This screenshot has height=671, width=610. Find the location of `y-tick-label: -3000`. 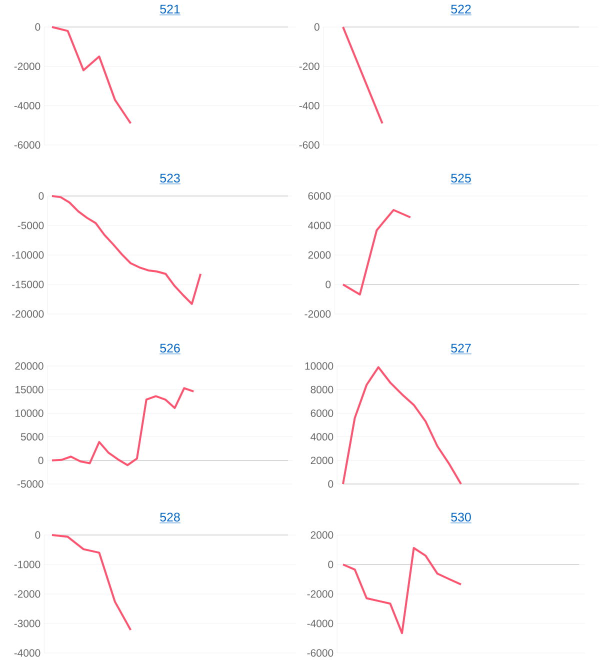

y-tick-label: -3000 is located at coordinates (27, 624).